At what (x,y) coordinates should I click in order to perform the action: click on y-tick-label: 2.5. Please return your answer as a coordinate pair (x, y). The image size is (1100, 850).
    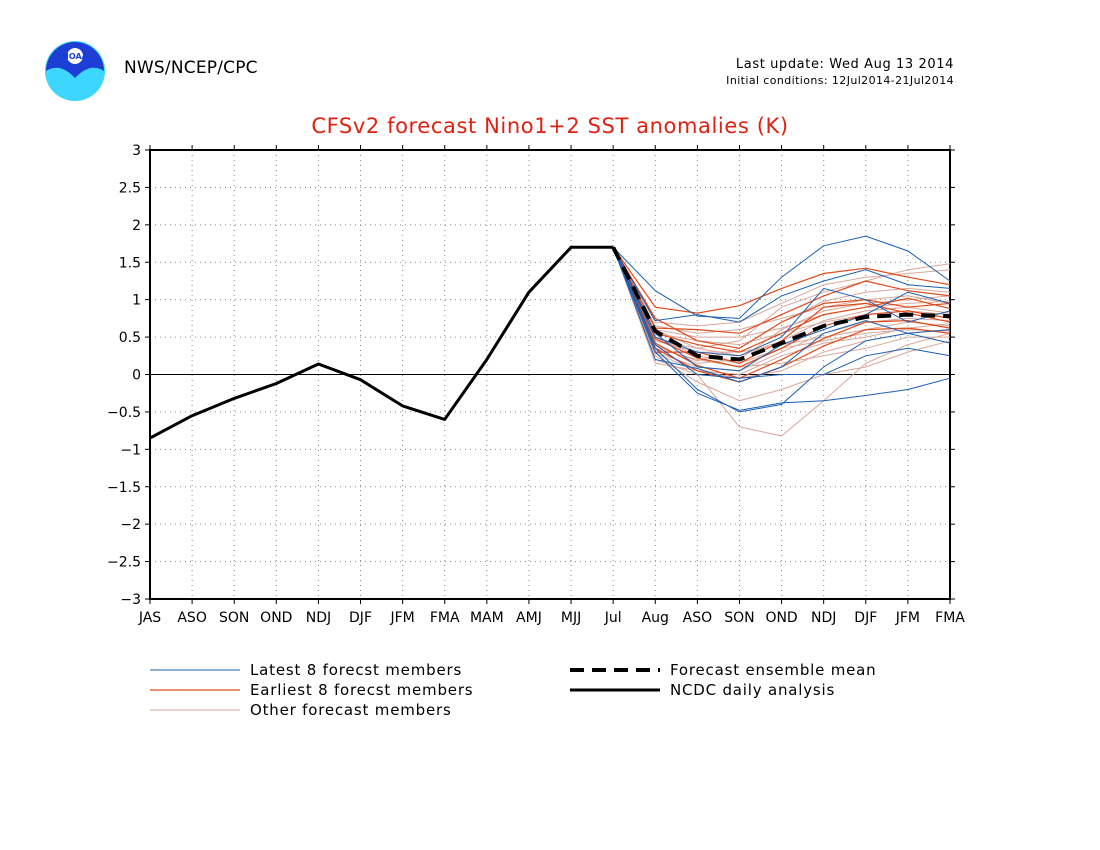
    Looking at the image, I should click on (130, 188).